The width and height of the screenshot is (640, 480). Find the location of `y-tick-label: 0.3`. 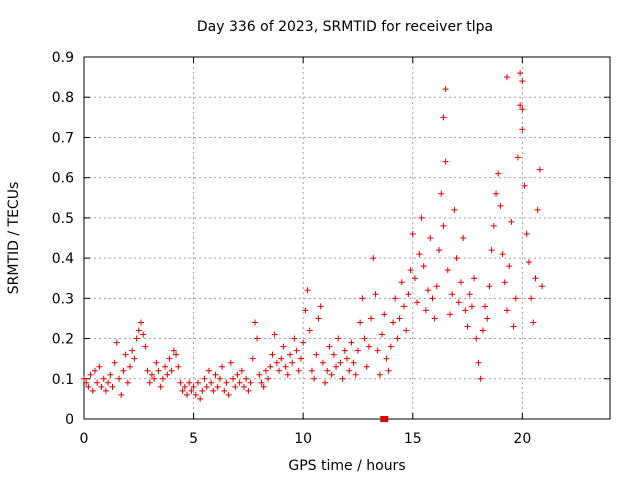

y-tick-label: 0.3 is located at coordinates (63, 299).